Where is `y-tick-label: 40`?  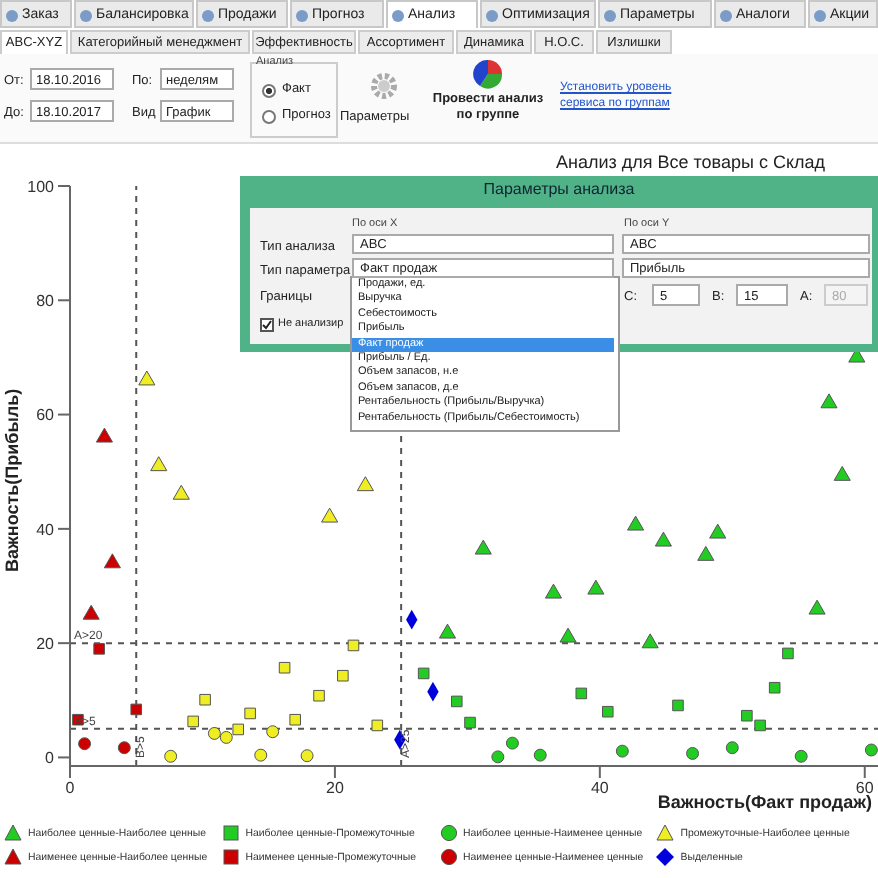
y-tick-label: 40 is located at coordinates (46, 529).